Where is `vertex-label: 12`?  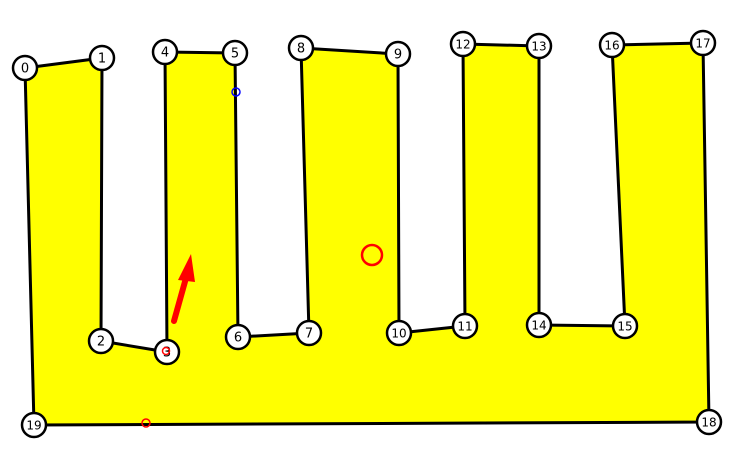
vertex-label: 12 is located at coordinates (462, 45).